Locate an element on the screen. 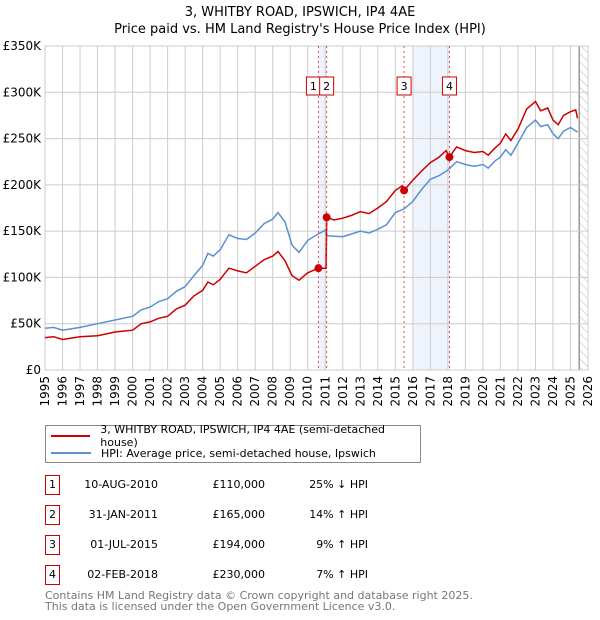 This screenshot has width=600, height=620. x-tick-label: 2009 is located at coordinates (290, 391).